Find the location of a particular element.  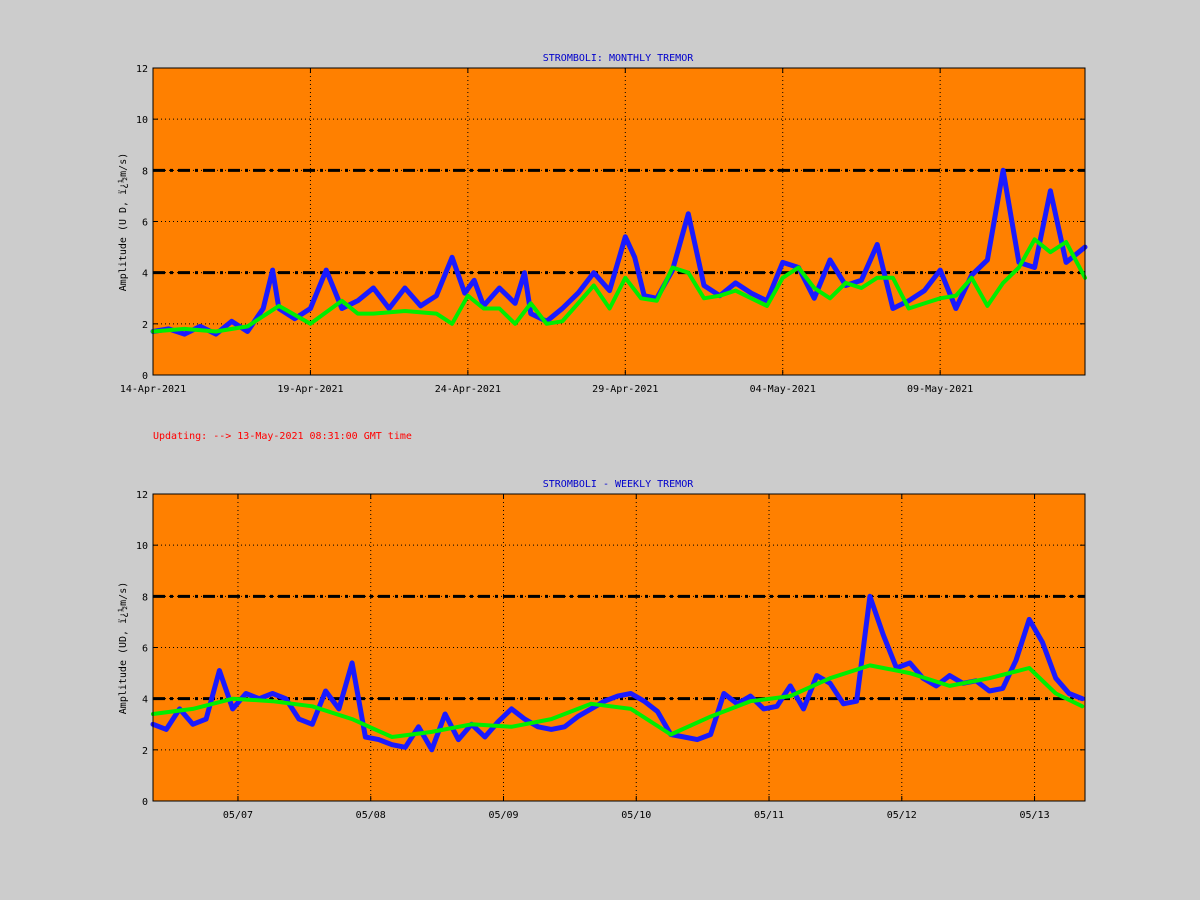

monthly-x-tick-label: 09-May-2021 is located at coordinates (940, 389).